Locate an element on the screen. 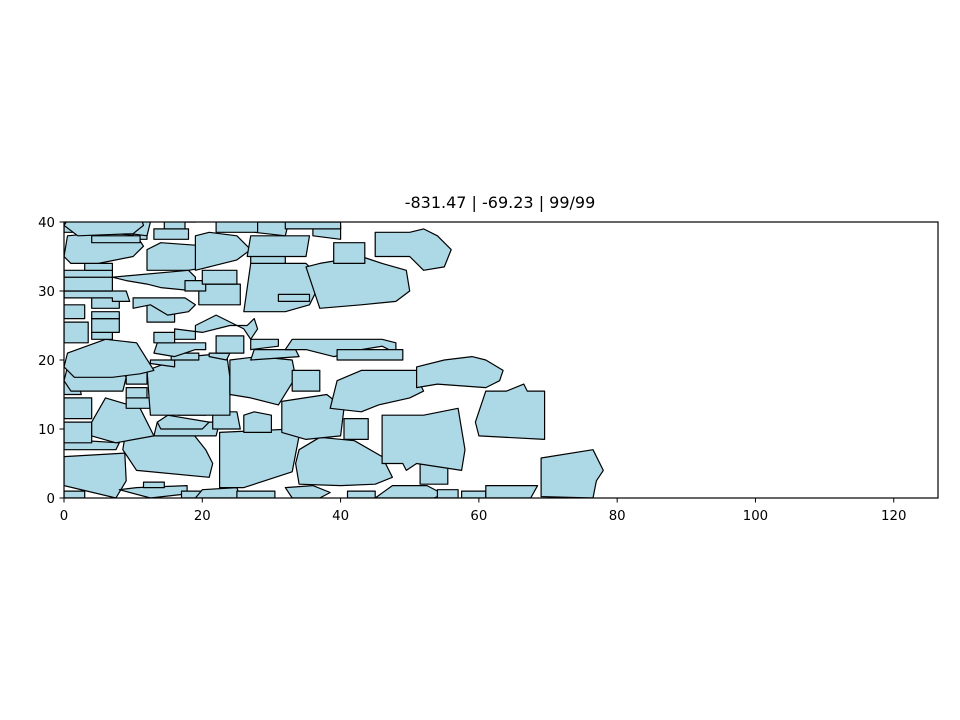  x-tick-label-80: 80 is located at coordinates (617, 516).